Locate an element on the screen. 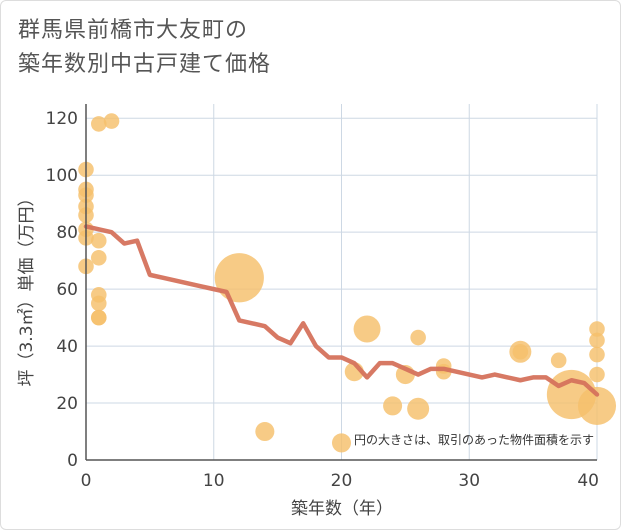 This screenshot has height=530, width=621. title-line-2: 築年数別中古戸建て価格 is located at coordinates (145, 64).